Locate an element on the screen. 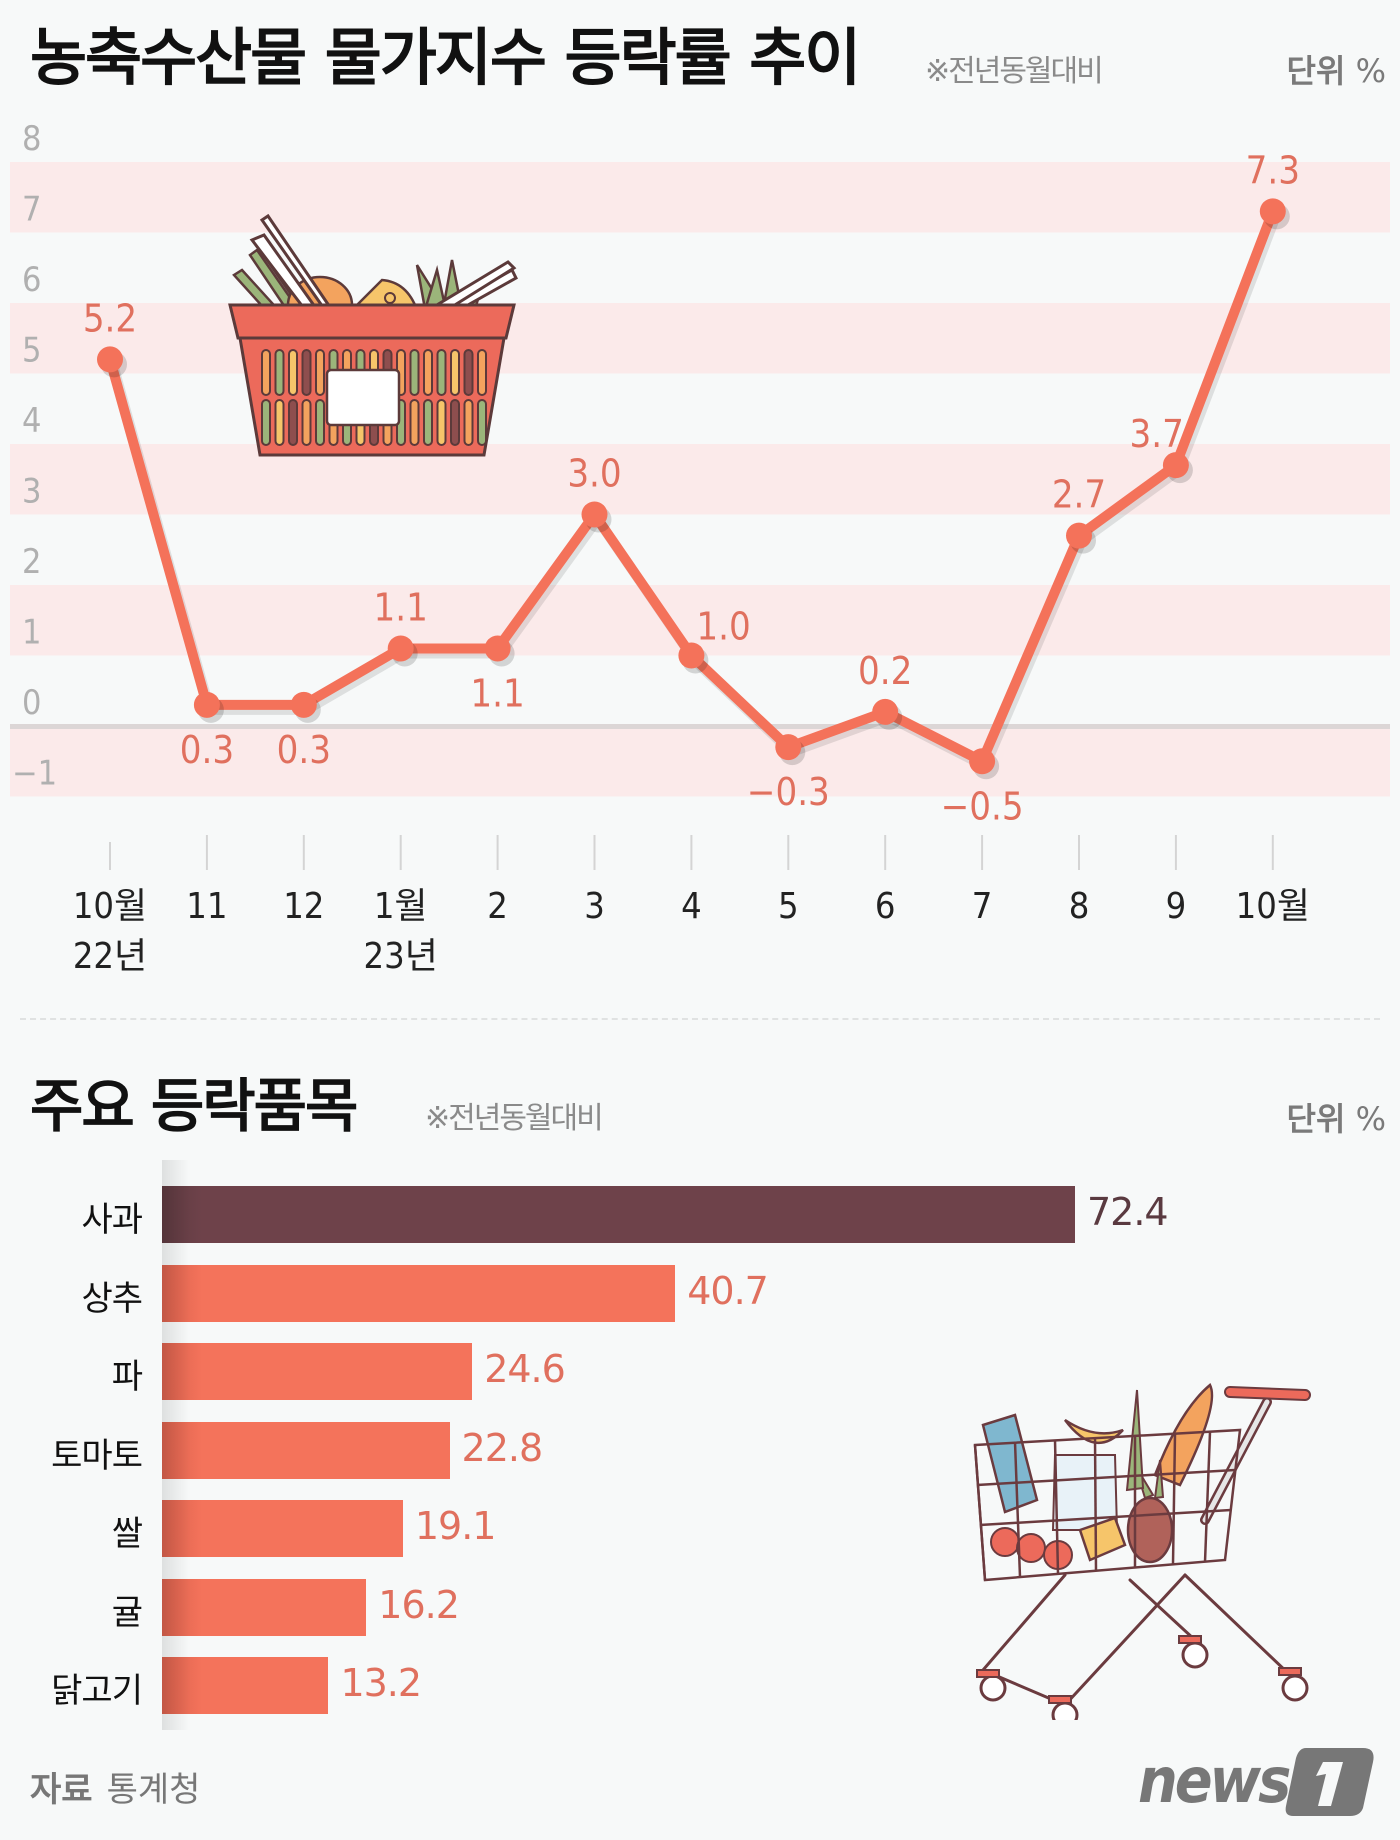 The image size is (1400, 1840). bar-category-label: 닭고기 is located at coordinates (97, 1691).